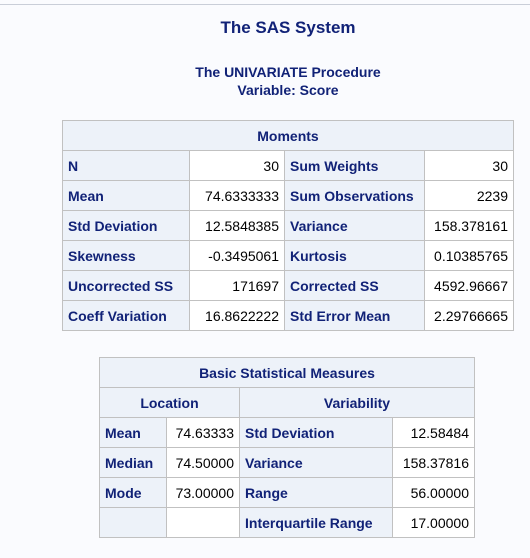 This screenshot has height=558, width=530. Describe the element at coordinates (288, 72) in the screenshot. I see `procedure-name: The UNIVARIATE Procedure` at that location.